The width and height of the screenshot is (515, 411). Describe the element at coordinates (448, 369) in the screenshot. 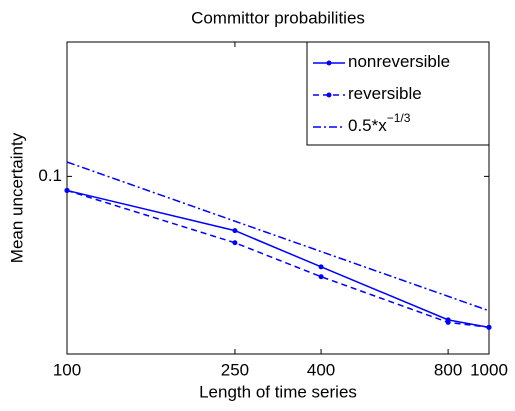

I see `x-tick-label: 800` at that location.